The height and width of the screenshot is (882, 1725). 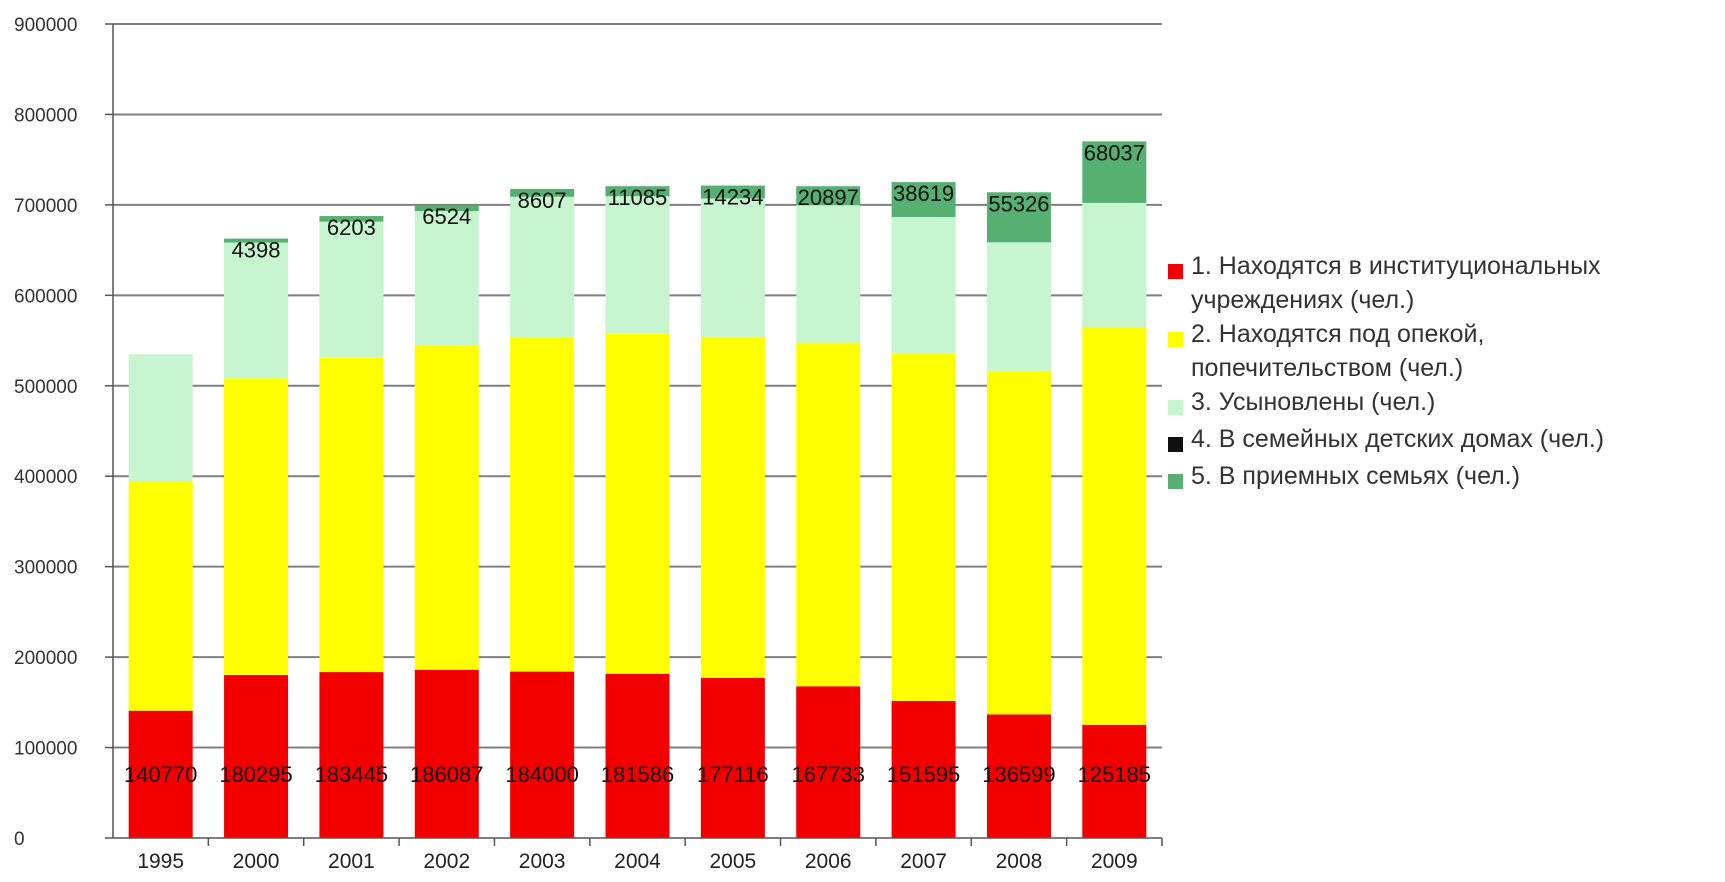 I want to click on data-label: 186087, so click(x=446, y=774).